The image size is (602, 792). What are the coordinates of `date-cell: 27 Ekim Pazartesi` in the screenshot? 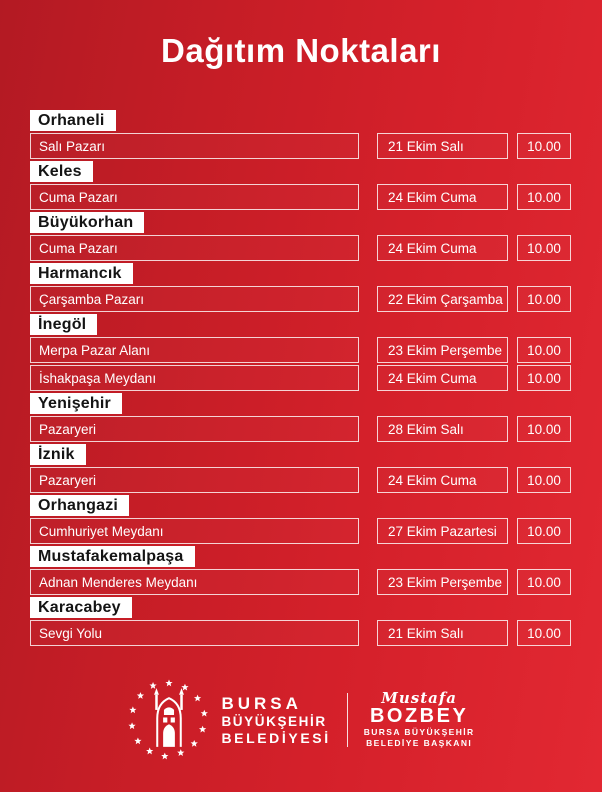 It's located at (442, 531).